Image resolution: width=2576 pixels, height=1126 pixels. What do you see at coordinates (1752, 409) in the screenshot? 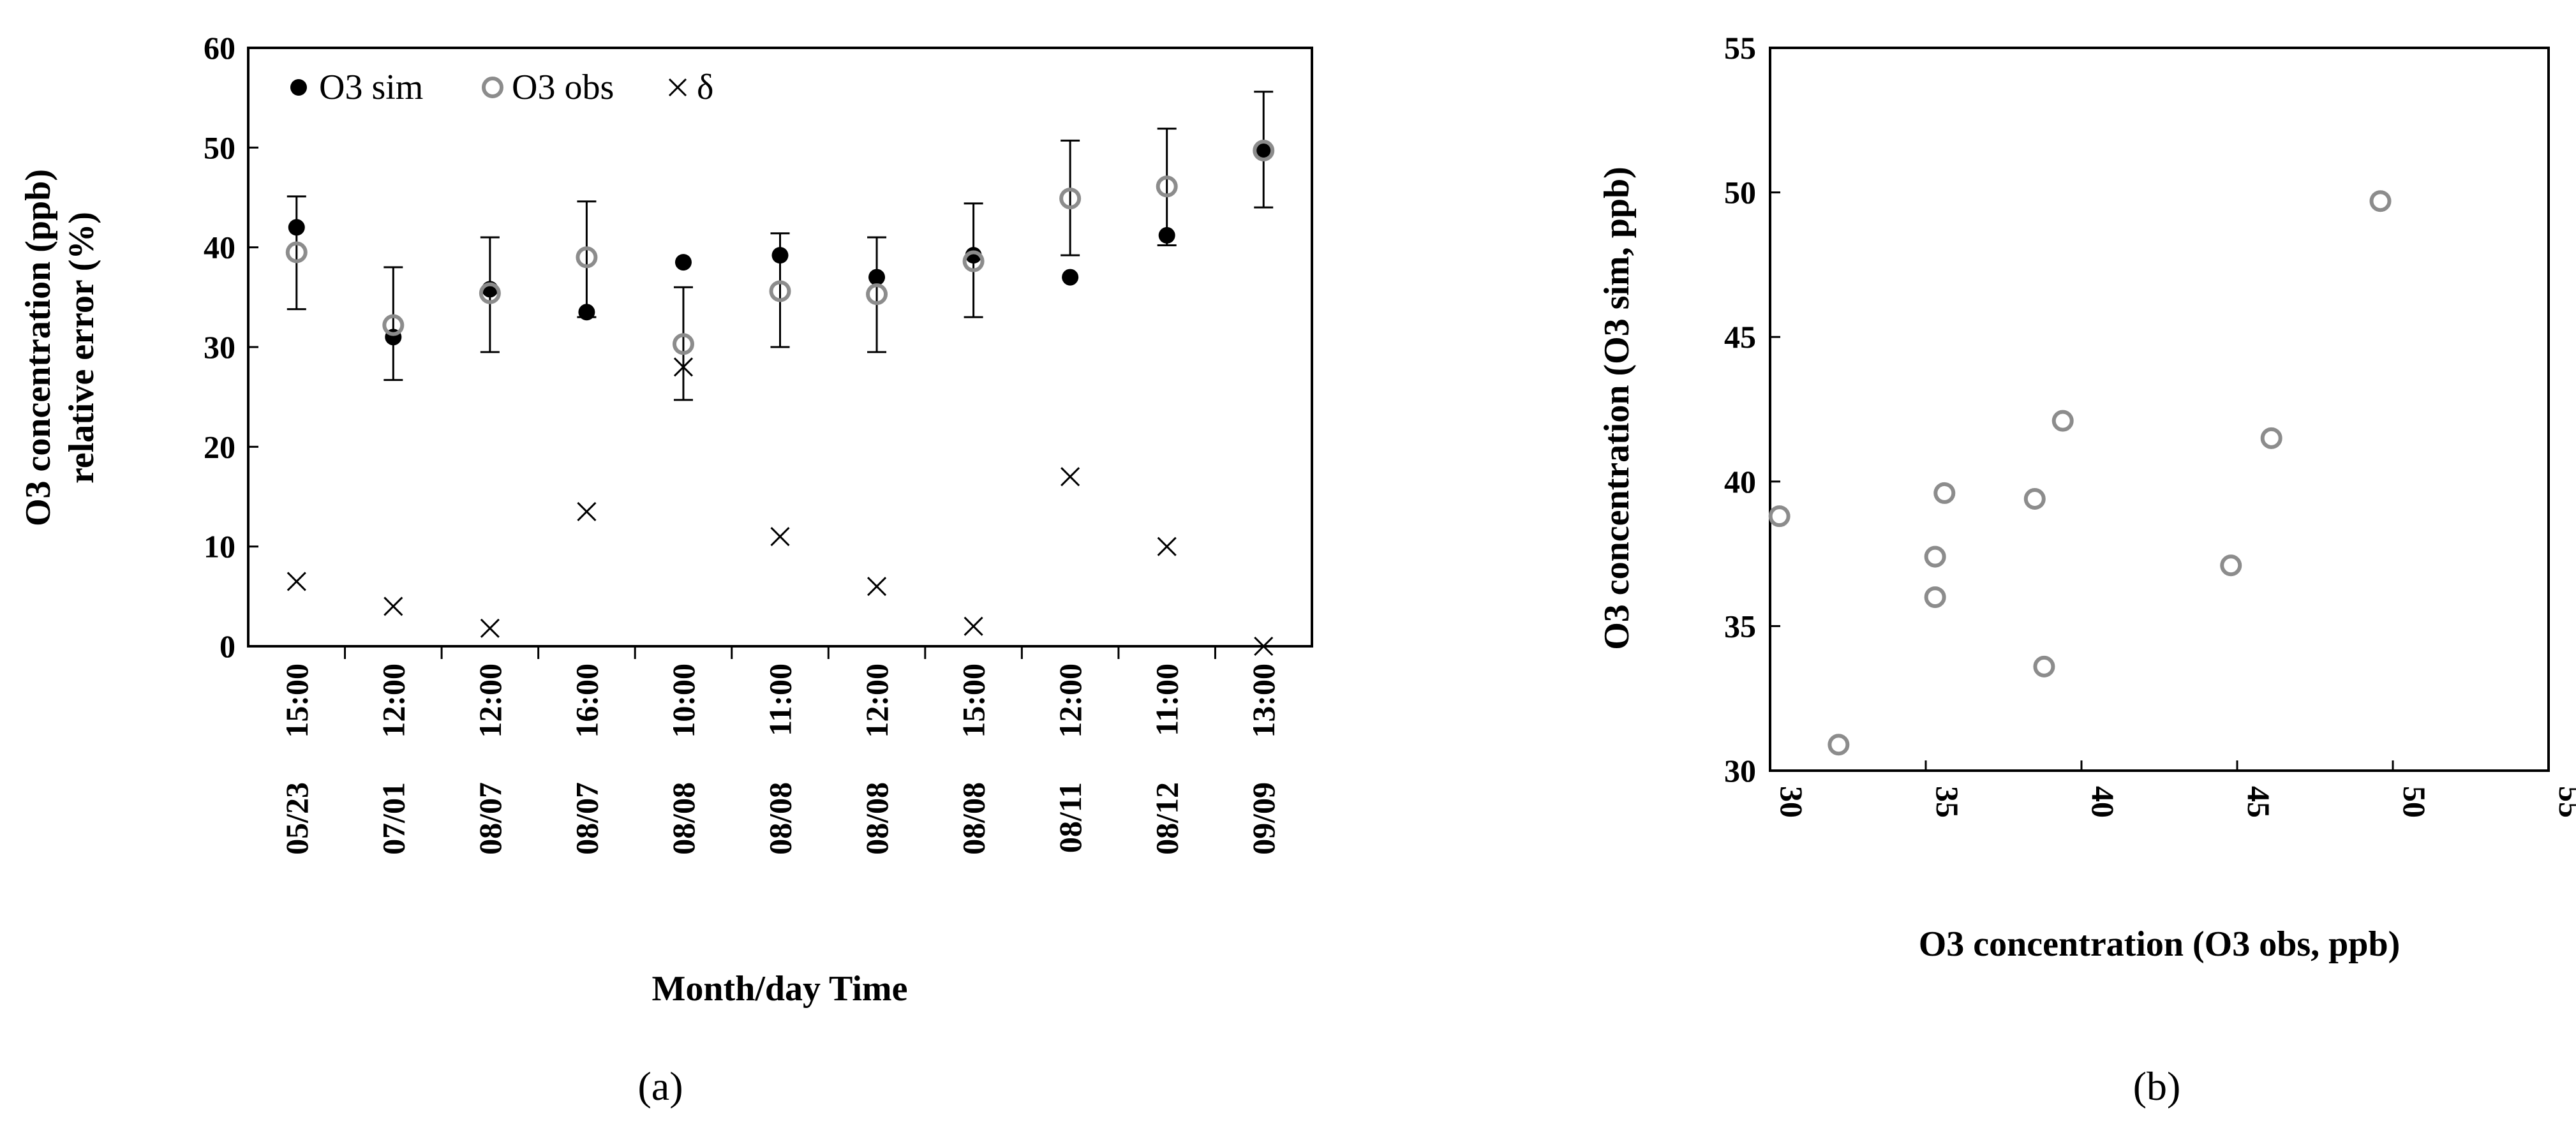
I see `panel-b-y-ticks: 30 35 40 45 50 55` at bounding box center [1752, 409].